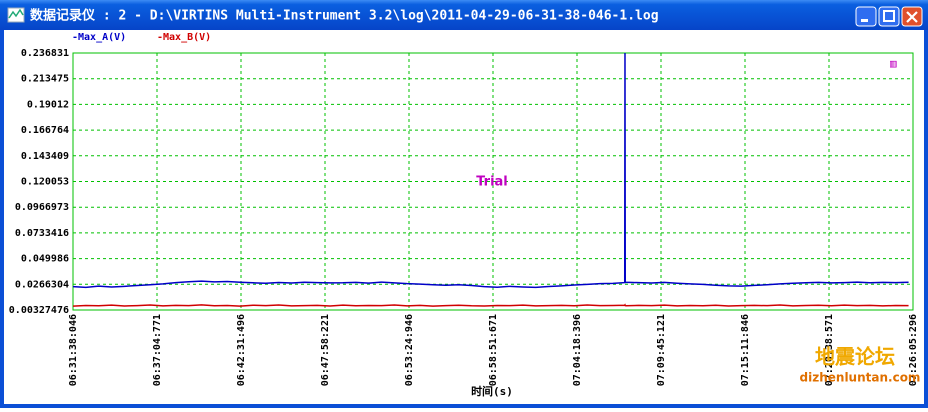 This screenshot has width=928, height=412. What do you see at coordinates (492, 391) in the screenshot?
I see `x-axis-label: 时间(s)` at bounding box center [492, 391].